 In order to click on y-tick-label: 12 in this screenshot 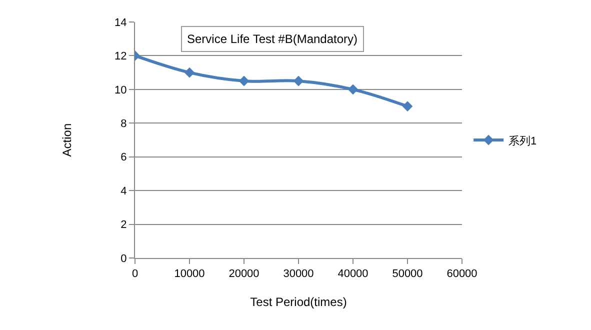, I will do `click(120, 56)`.